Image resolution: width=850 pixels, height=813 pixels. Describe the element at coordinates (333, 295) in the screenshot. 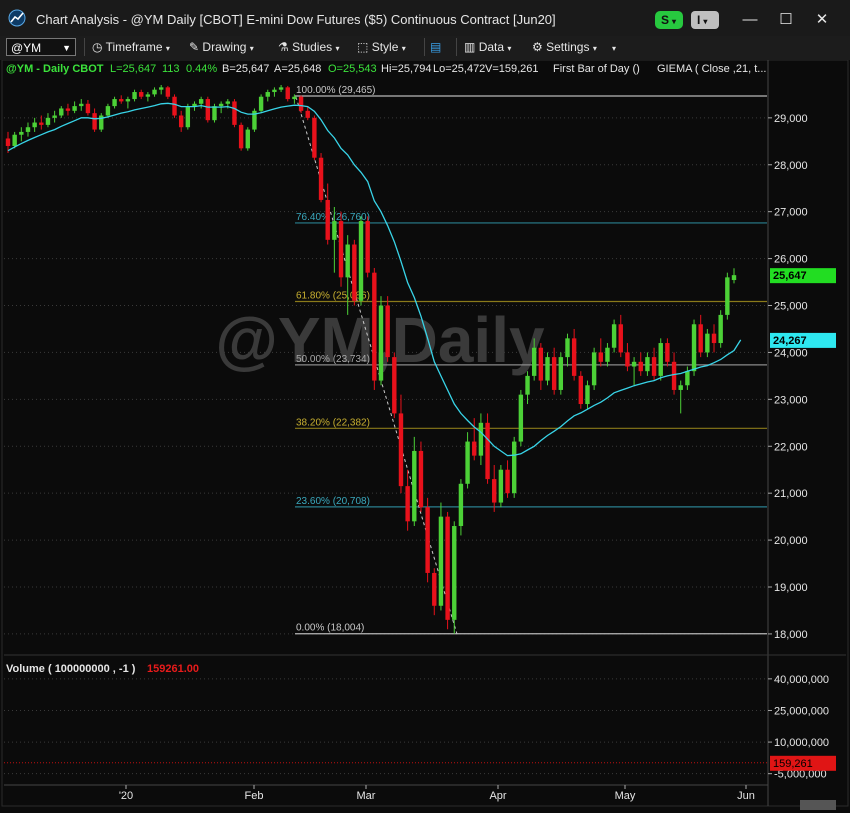

I see `fib-level-label: 61.80% (25,086)` at that location.